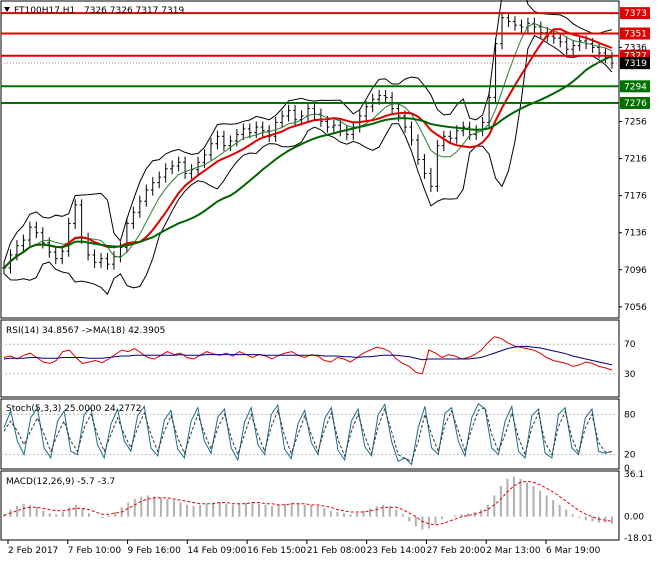  What do you see at coordinates (635, 123) in the screenshot?
I see `y-tick-label: 7256` at bounding box center [635, 123].